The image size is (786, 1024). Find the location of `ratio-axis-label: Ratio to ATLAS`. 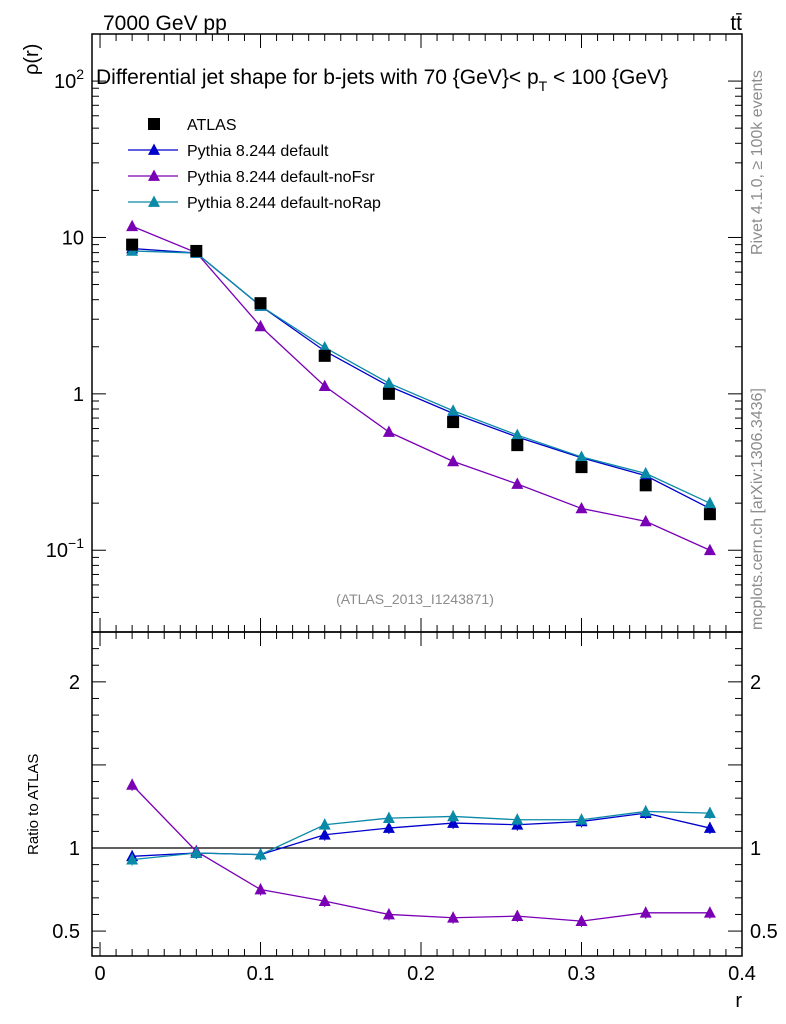

ratio-axis-label: Ratio to ATLAS is located at coordinates (33, 804).